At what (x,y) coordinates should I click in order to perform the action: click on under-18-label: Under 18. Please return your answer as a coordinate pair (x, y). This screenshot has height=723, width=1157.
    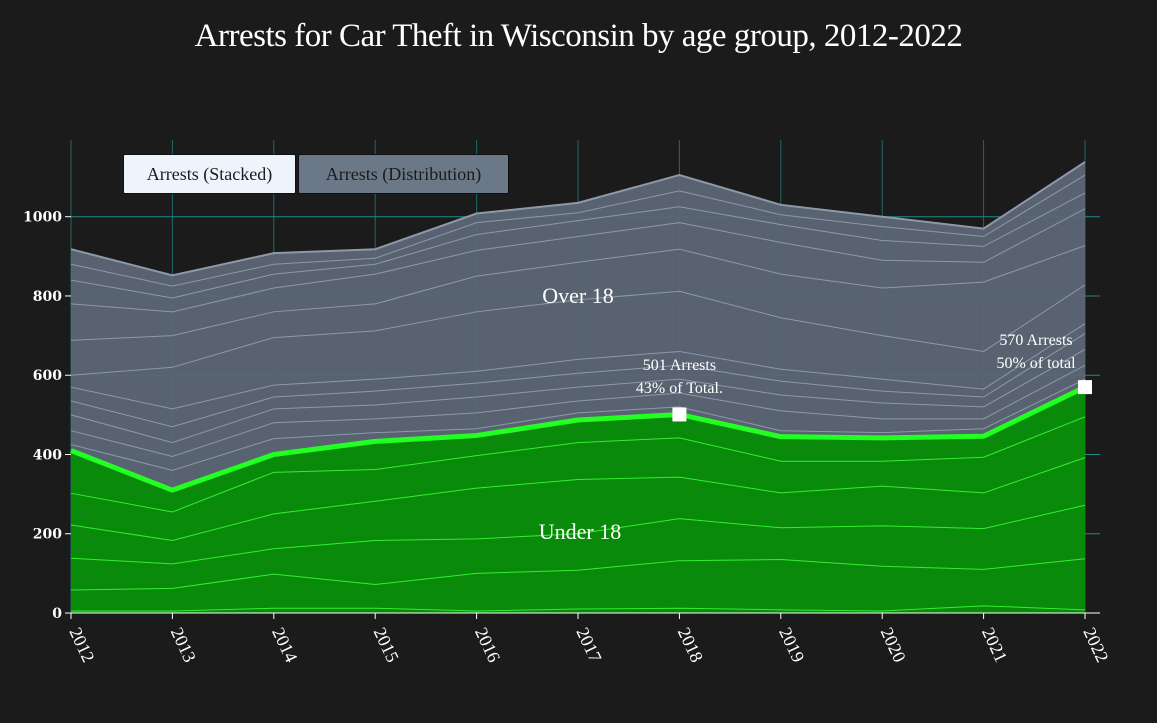
    Looking at the image, I should click on (580, 531).